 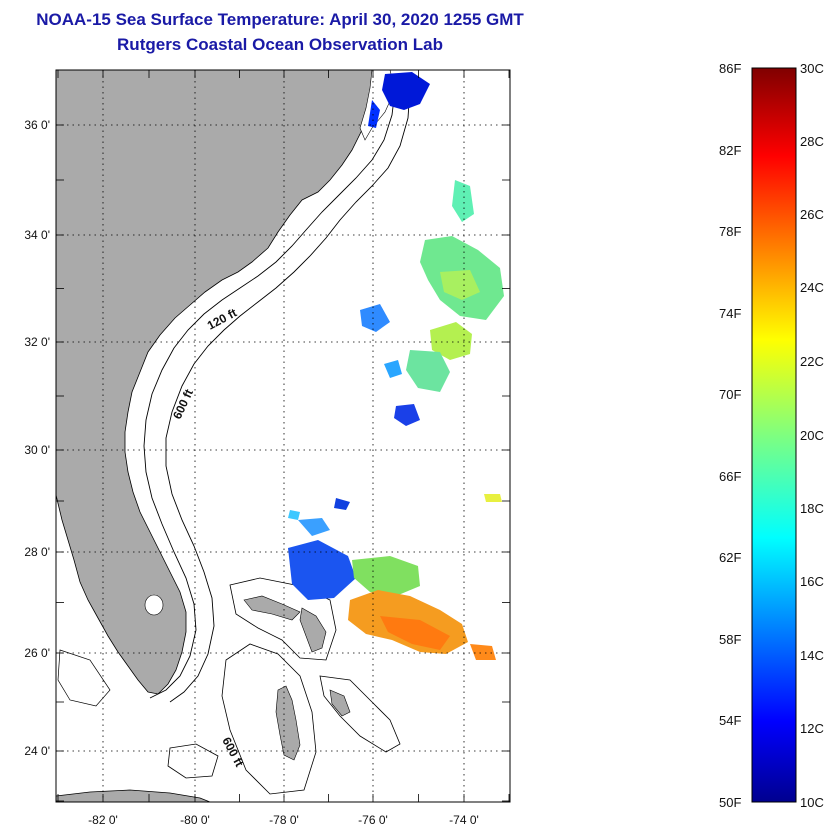 What do you see at coordinates (730, 394) in the screenshot?
I see `cb-f-70: 70F` at bounding box center [730, 394].